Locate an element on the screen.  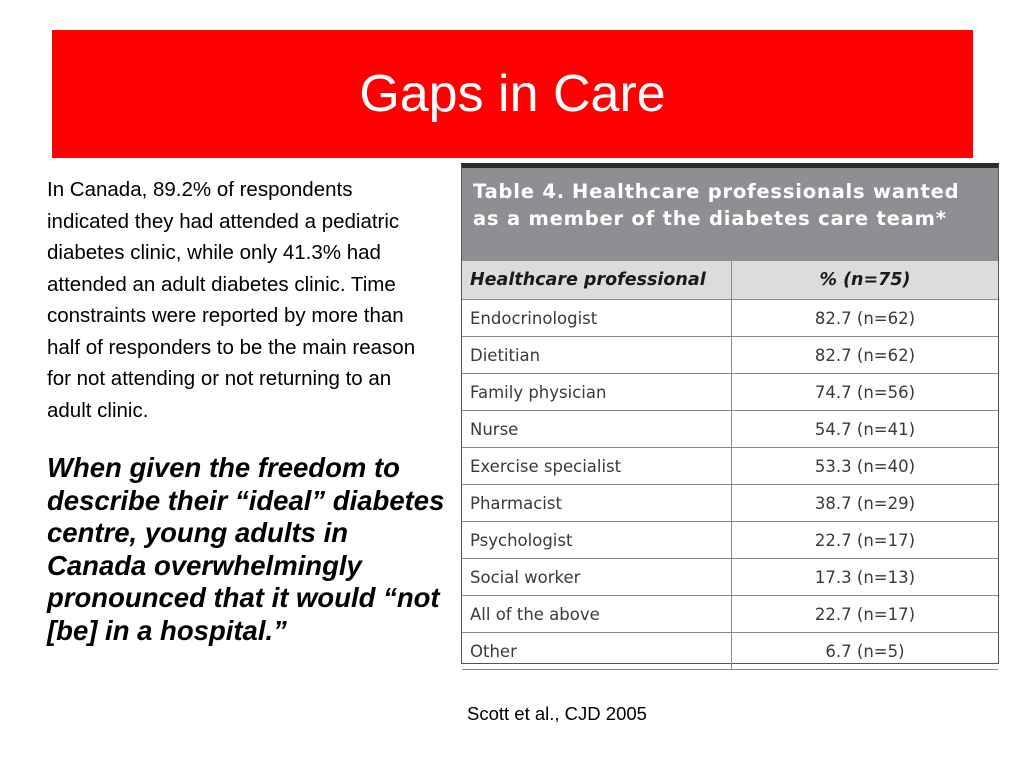
title-banner: Gaps in Care is located at coordinates (512, 94).